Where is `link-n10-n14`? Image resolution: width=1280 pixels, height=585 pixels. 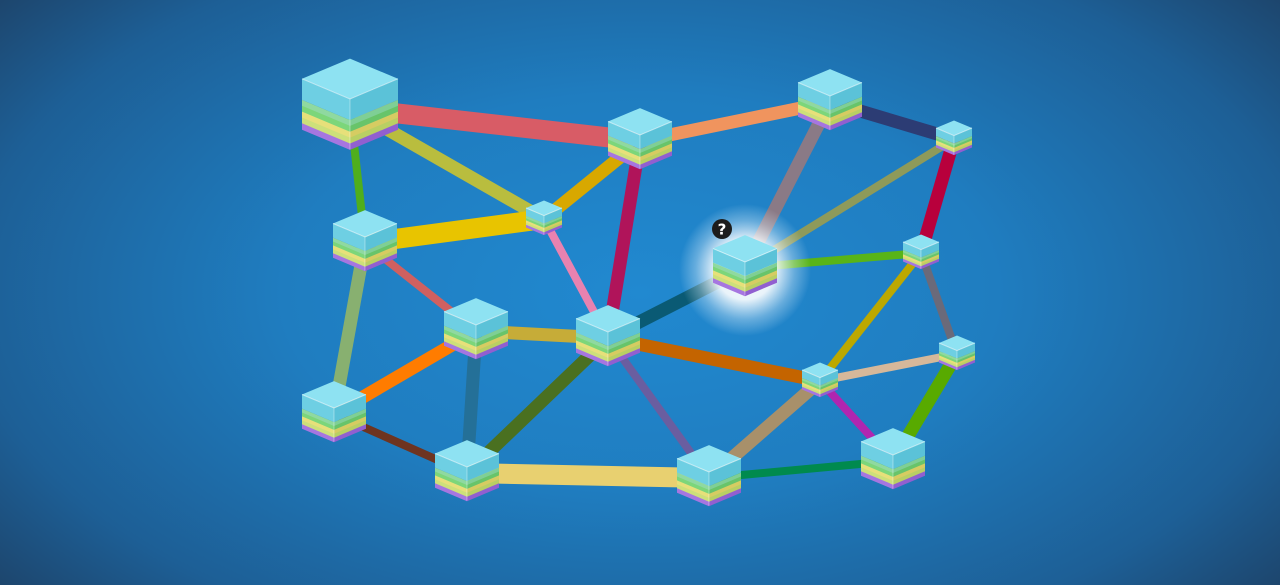 link-n10-n14 is located at coordinates (870, 317).